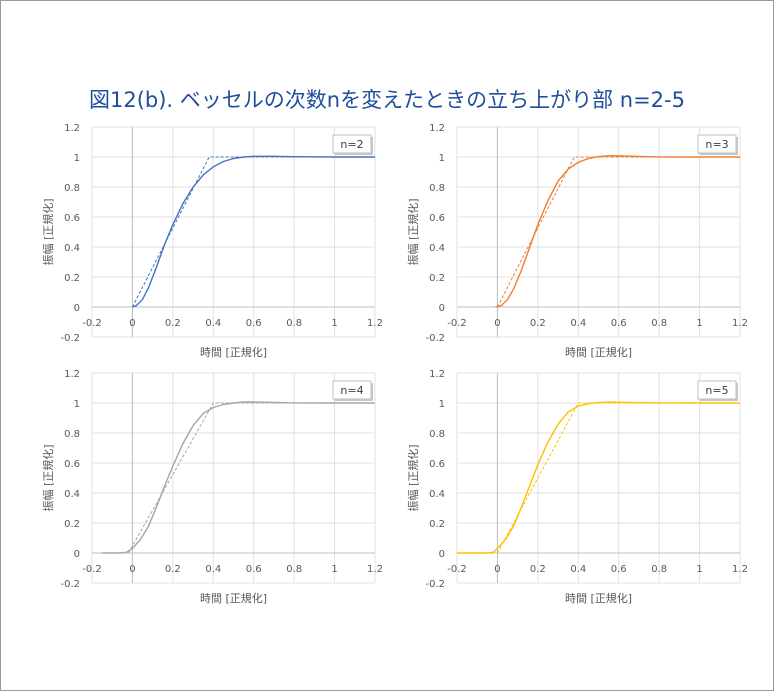  I want to click on order-label: n=4, so click(351, 390).